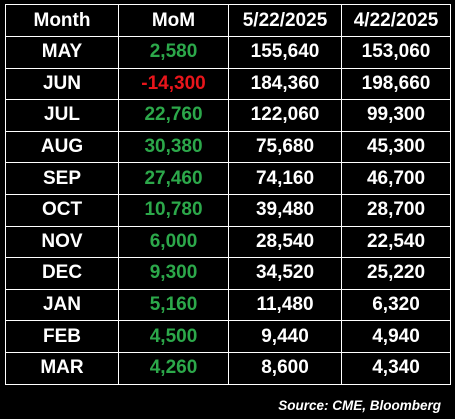  What do you see at coordinates (285, 273) in the screenshot?
I see `value-cell-5-22-2025: 34,520` at bounding box center [285, 273].